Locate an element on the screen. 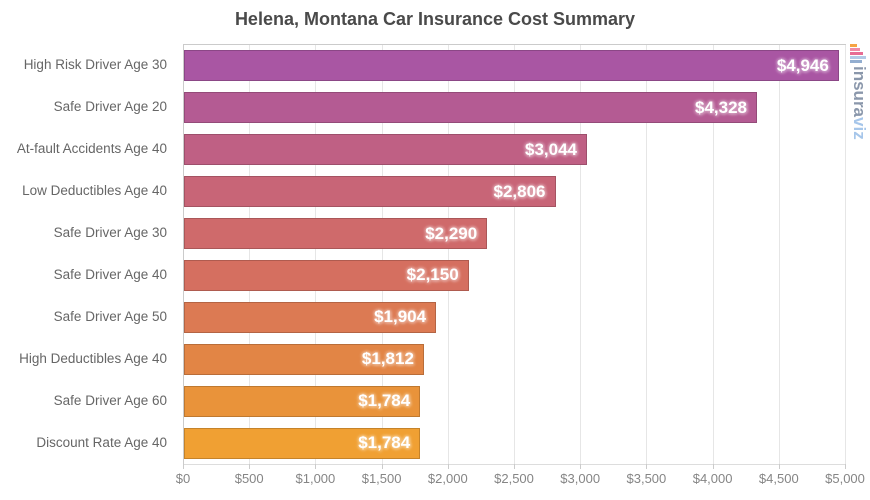 This screenshot has width=870, height=500. bar-safe-driver-age-20: $4,328 is located at coordinates (471, 108).